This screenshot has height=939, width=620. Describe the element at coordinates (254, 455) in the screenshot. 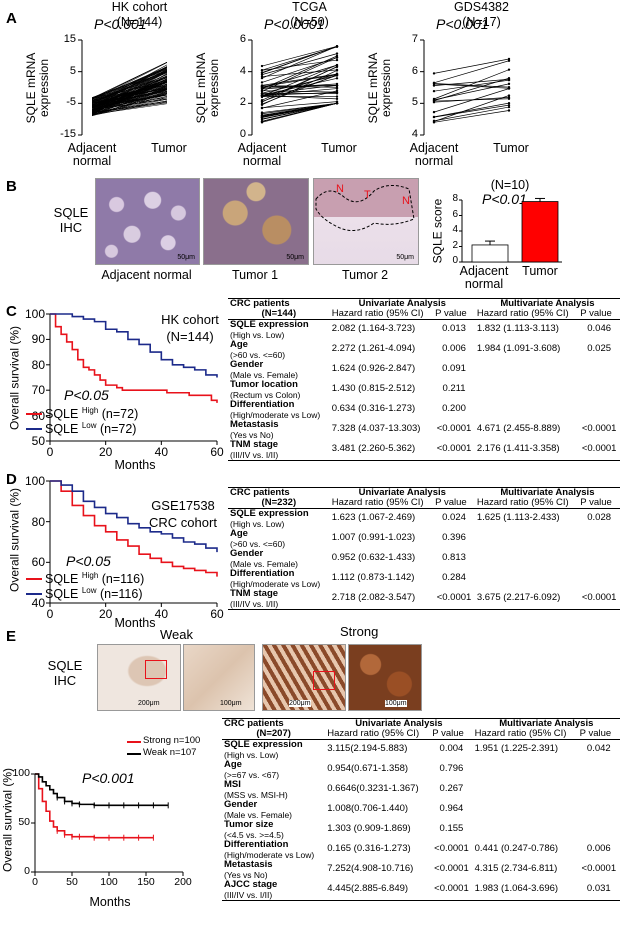

I see `variable-desc: (III/IV vs. I/II)` at that location.